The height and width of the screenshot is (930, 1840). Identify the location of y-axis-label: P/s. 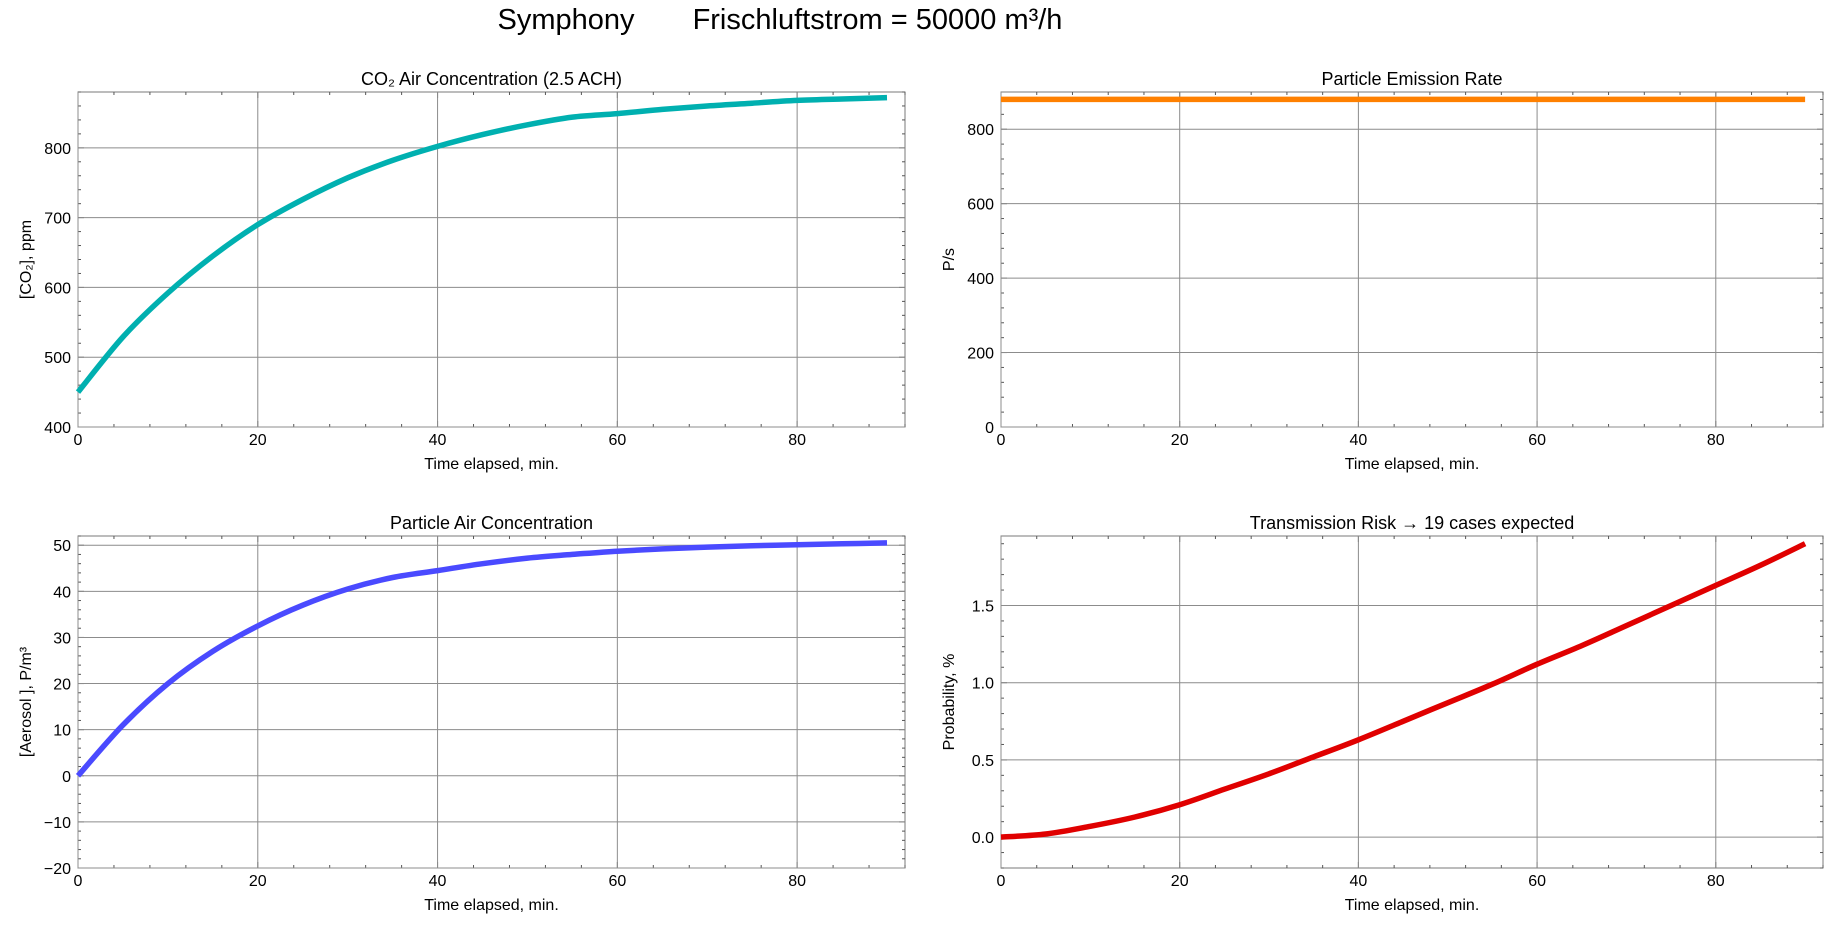
(949, 259).